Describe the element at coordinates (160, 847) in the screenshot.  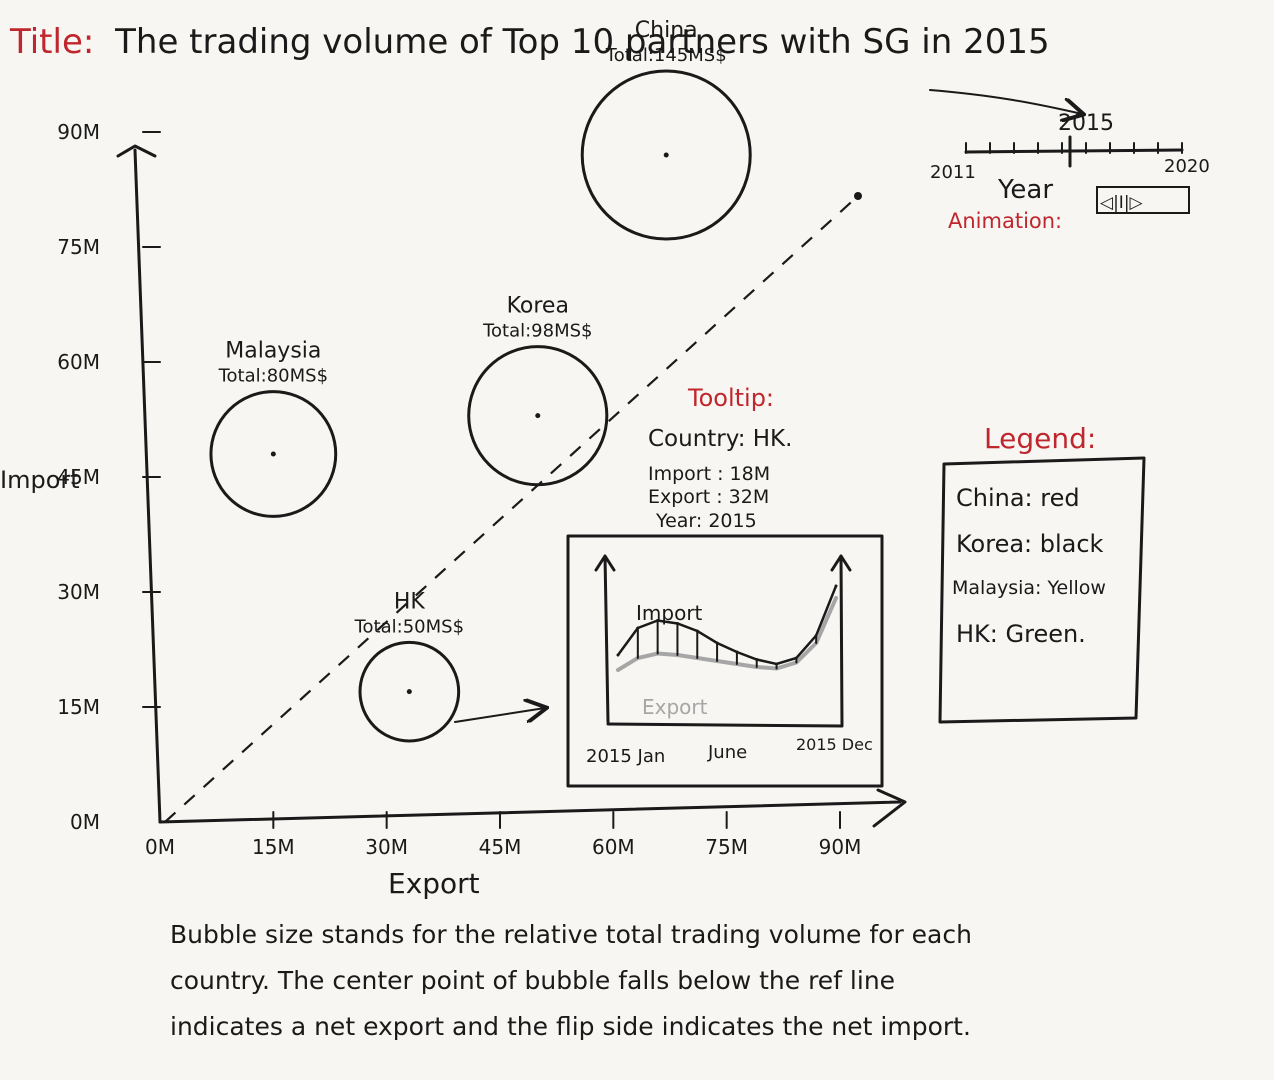
I see `x-tick-label: 0M` at that location.